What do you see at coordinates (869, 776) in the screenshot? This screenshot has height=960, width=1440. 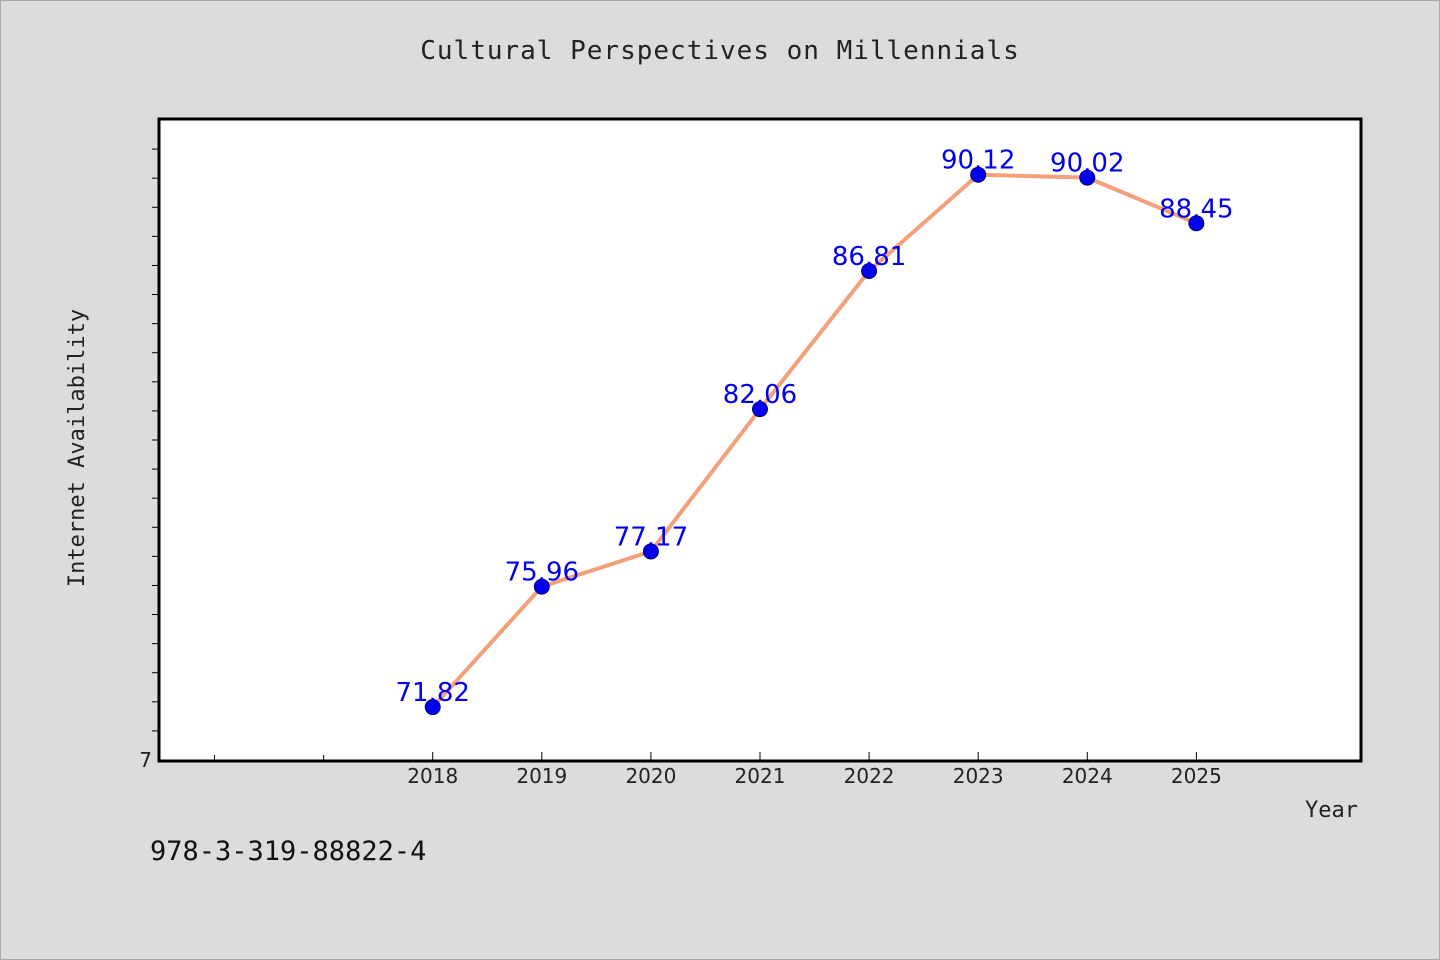 I see `x-tick-label: 2022` at bounding box center [869, 776].